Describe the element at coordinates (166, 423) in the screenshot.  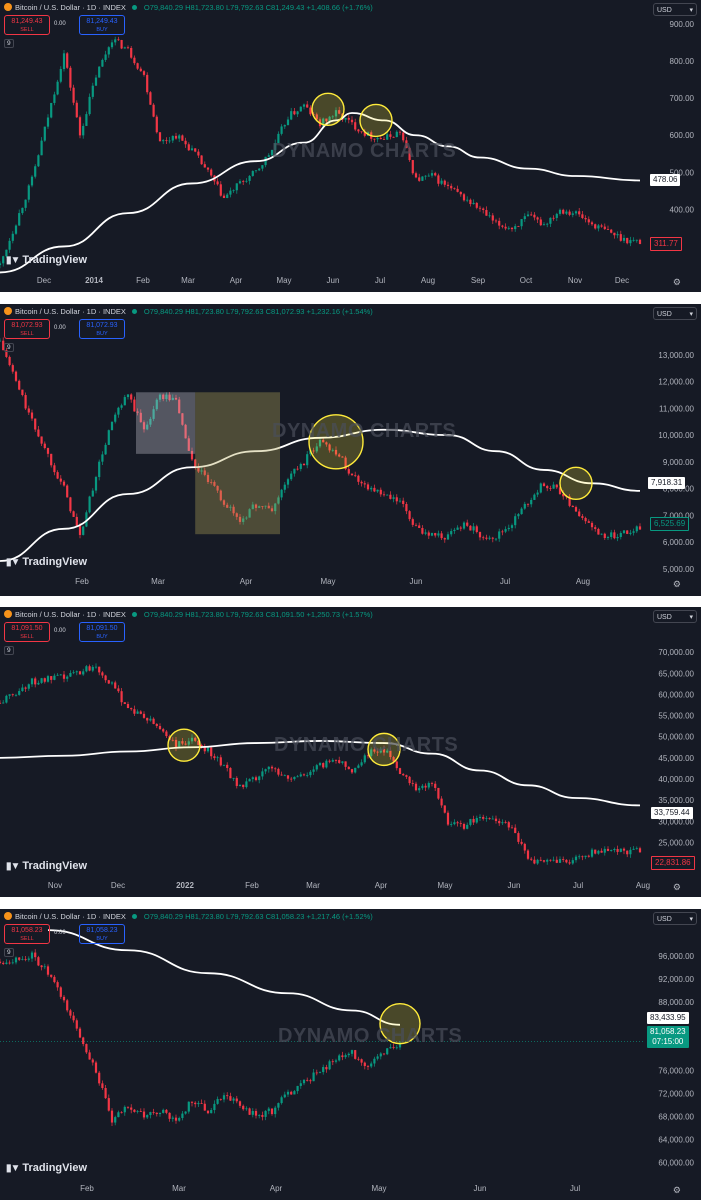
I see `range-box-gray` at that location.